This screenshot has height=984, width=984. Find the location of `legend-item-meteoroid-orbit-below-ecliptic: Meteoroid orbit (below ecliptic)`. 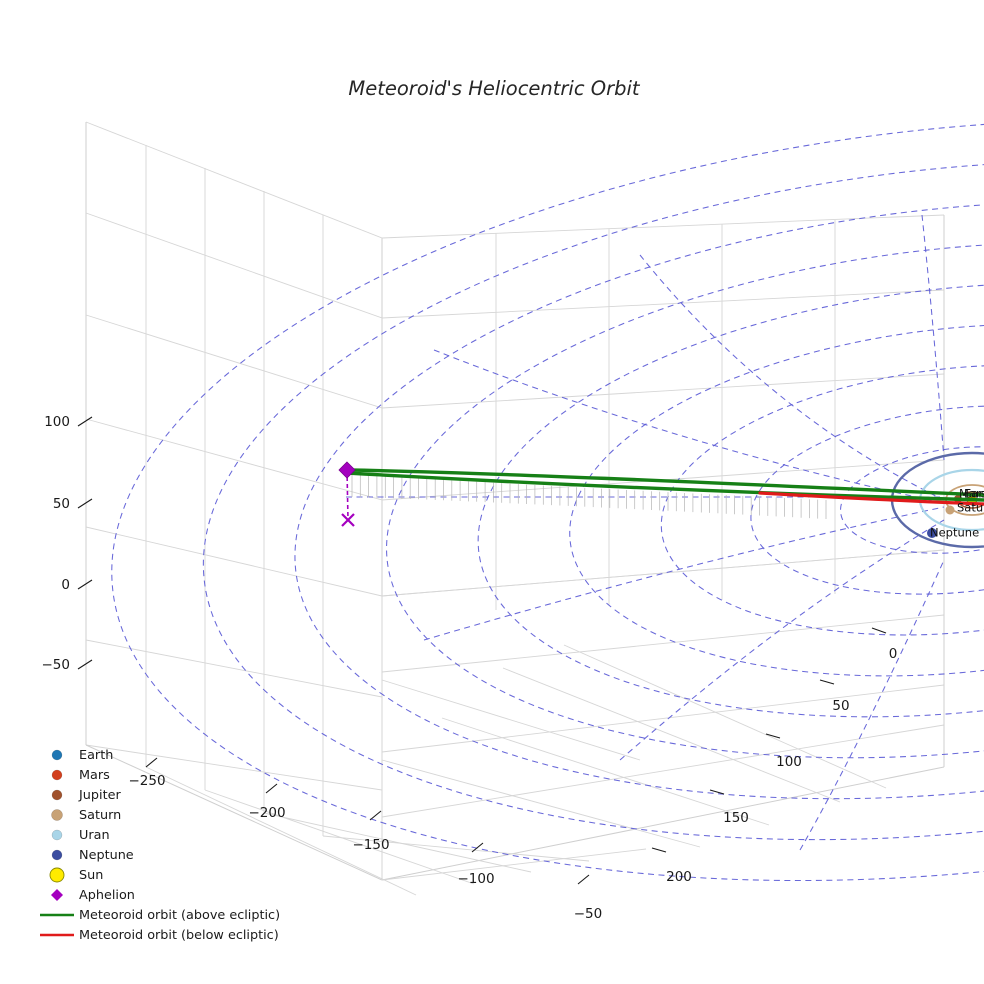

legend-item-meteoroid-orbit-below-ecliptic: Meteoroid orbit (below ecliptic) is located at coordinates (159, 935).